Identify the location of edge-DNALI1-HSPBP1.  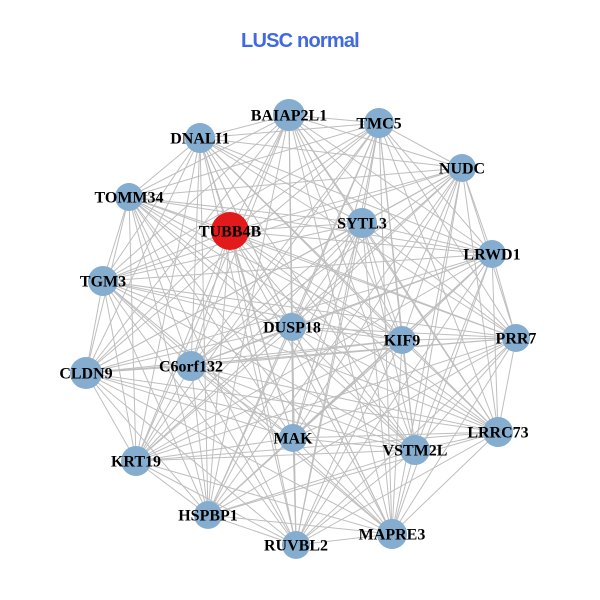
(204, 326).